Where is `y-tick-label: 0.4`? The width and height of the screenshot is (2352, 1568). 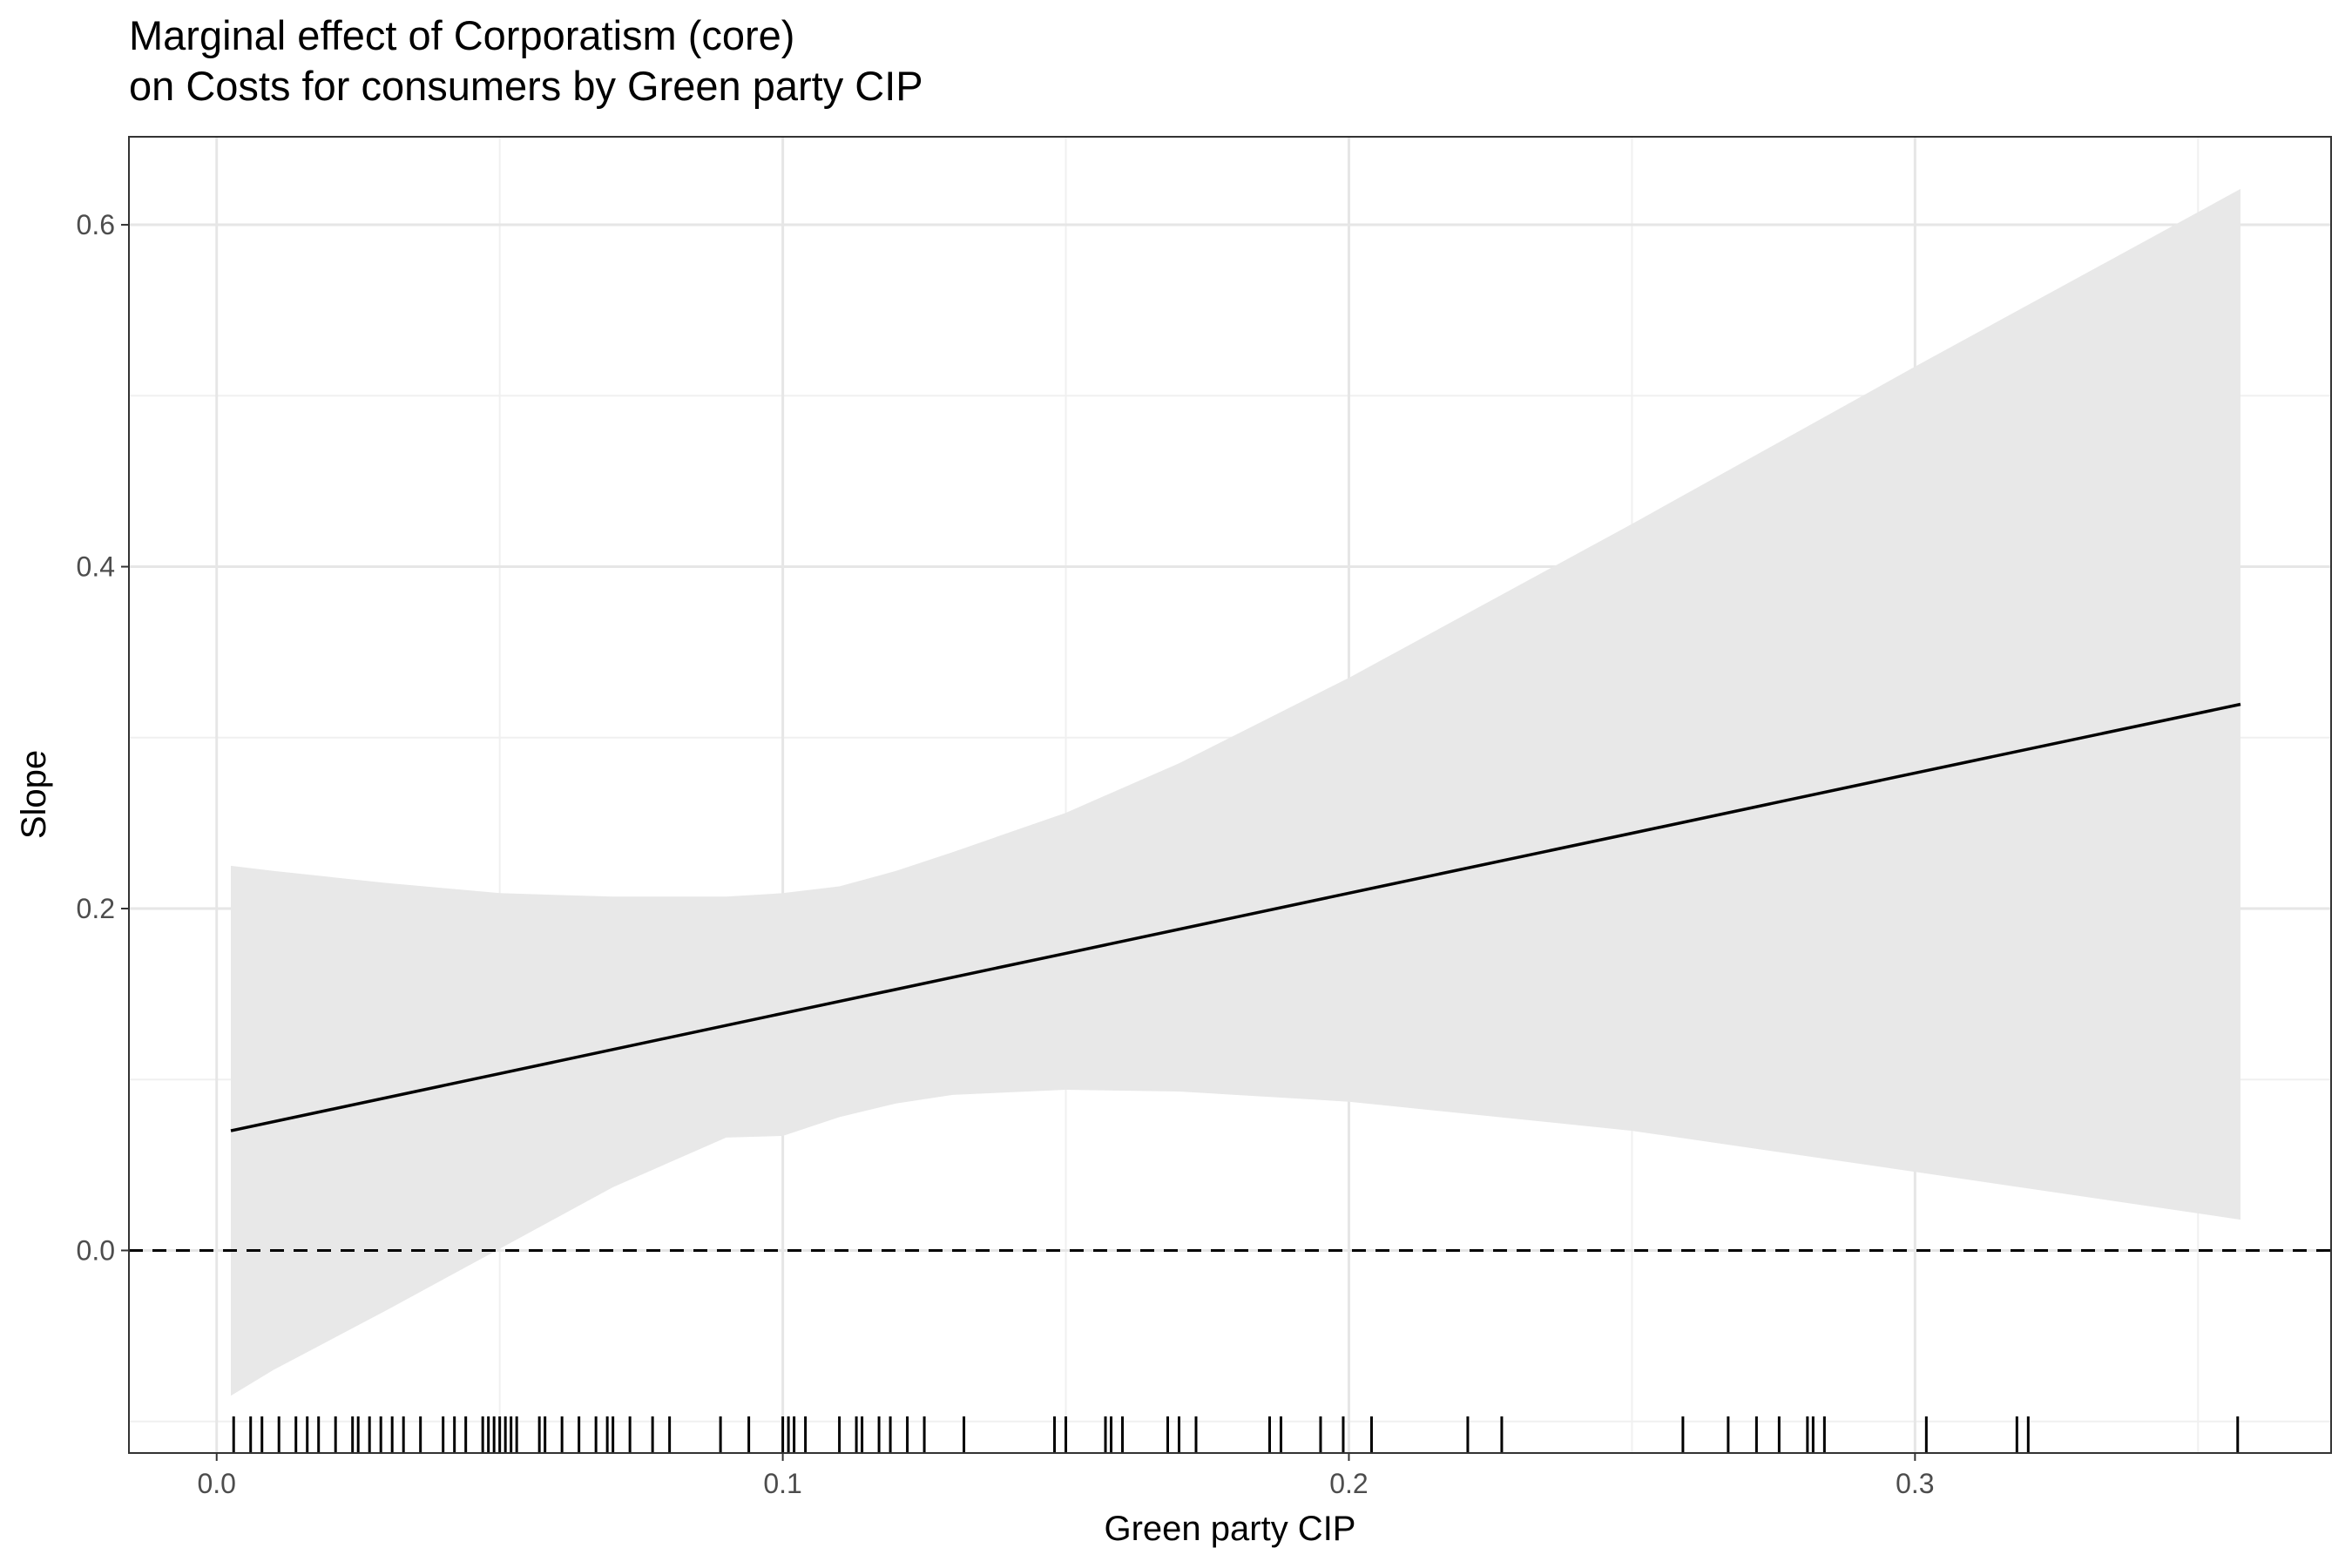 y-tick-label: 0.4 is located at coordinates (96, 567).